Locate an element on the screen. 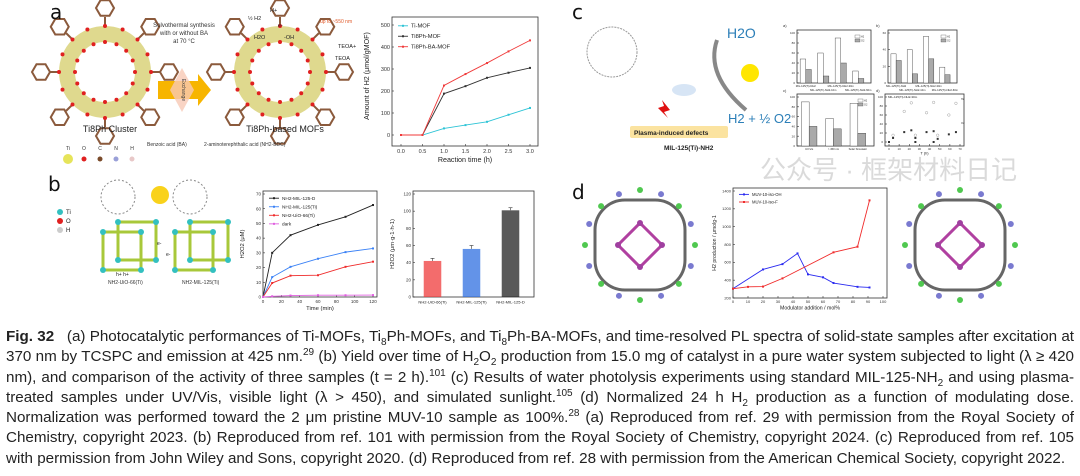 The height and width of the screenshot is (476, 1080). series-line-MUV-10-iso-OH is located at coordinates (801, 271).